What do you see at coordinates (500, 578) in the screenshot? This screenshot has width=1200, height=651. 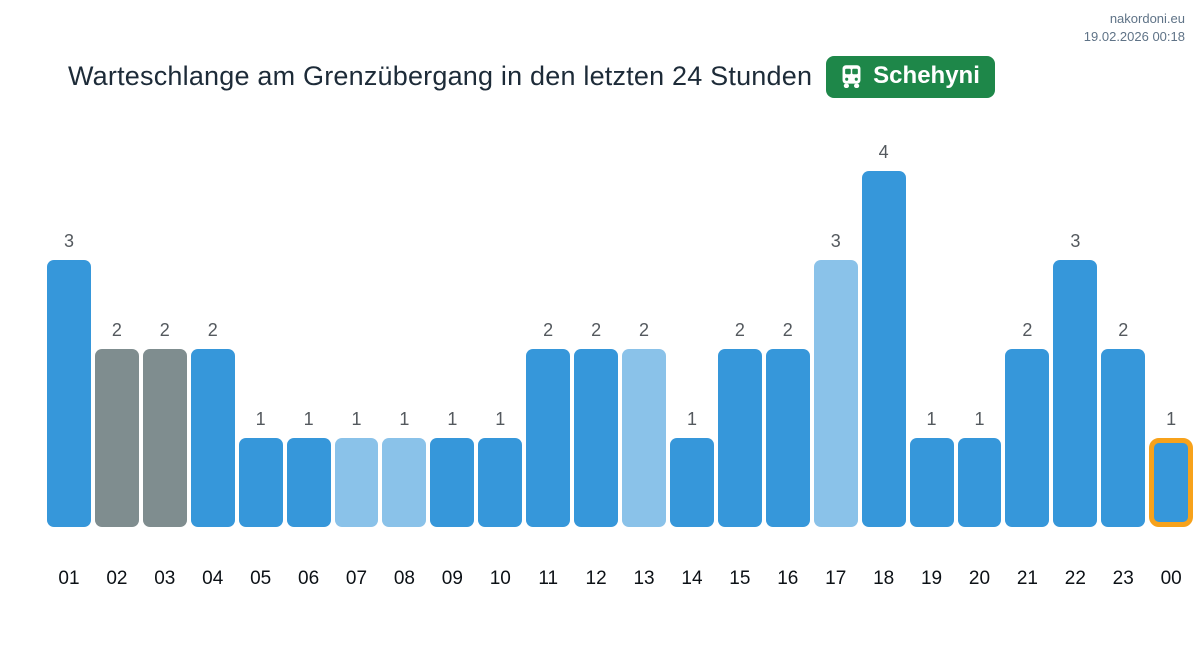 I see `x-axis-label: 10` at bounding box center [500, 578].